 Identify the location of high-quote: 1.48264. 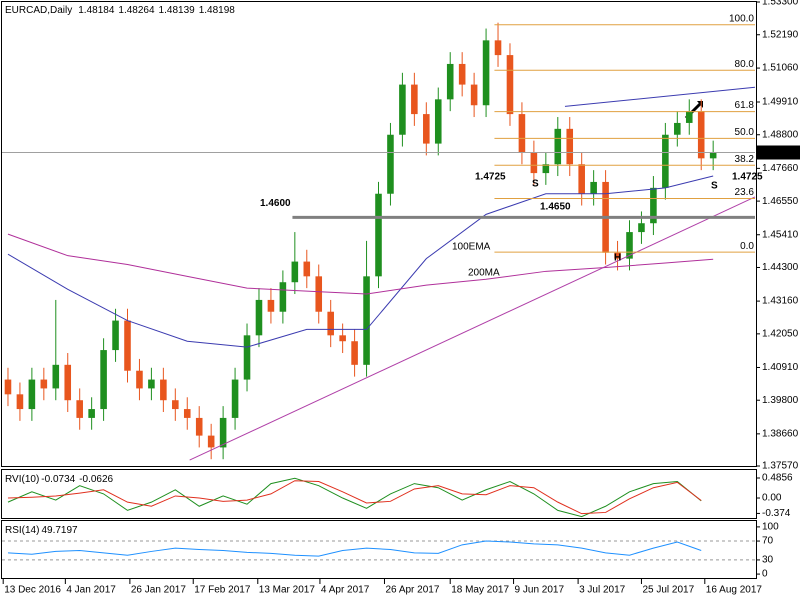
(136, 10).